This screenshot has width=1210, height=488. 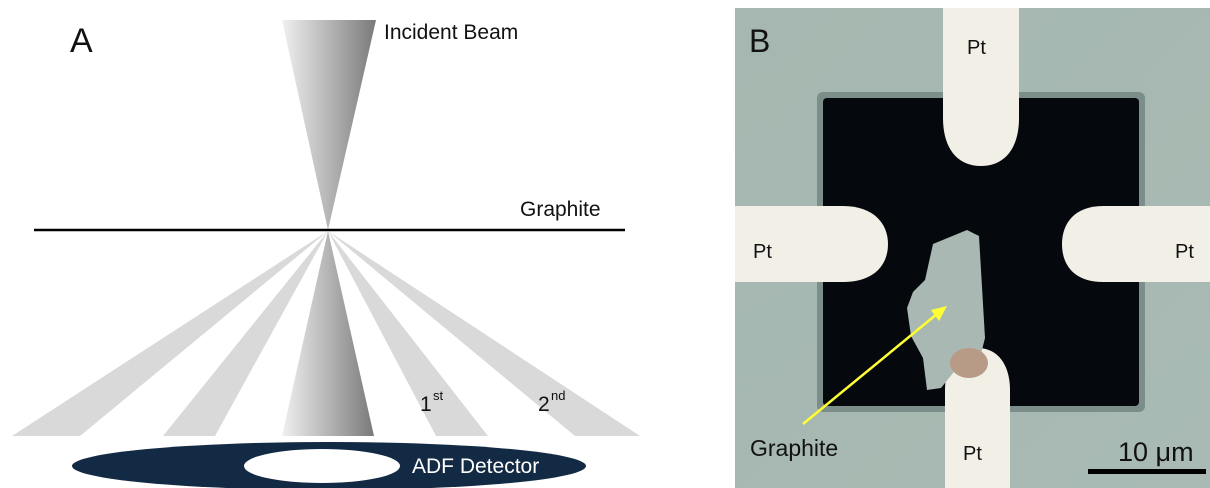 What do you see at coordinates (329, 125) in the screenshot?
I see `incident-beam` at bounding box center [329, 125].